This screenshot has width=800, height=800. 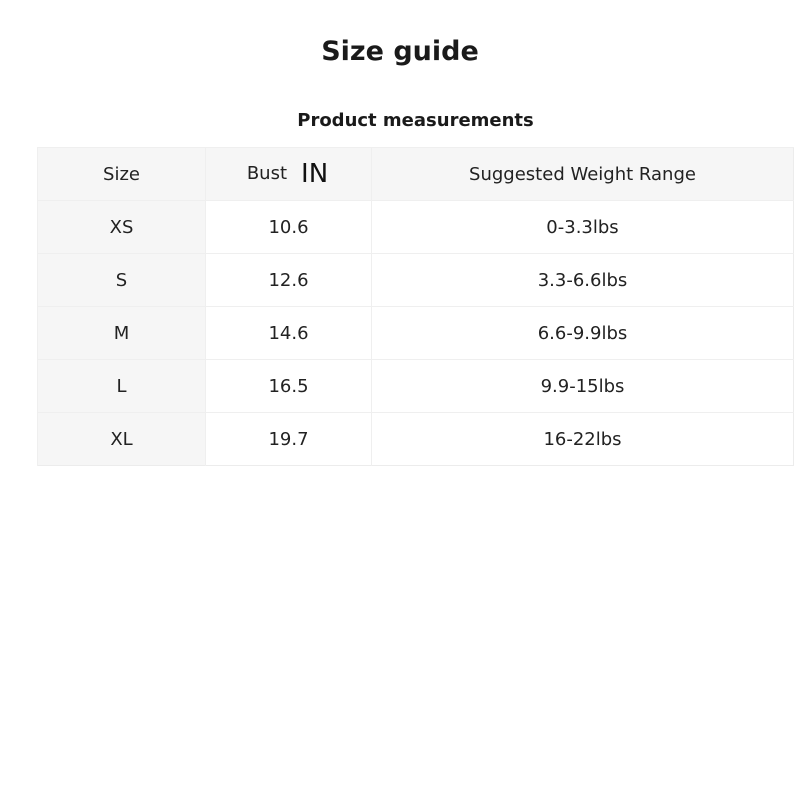 What do you see at coordinates (288, 386) in the screenshot?
I see `cell-bust: 16.5` at bounding box center [288, 386].